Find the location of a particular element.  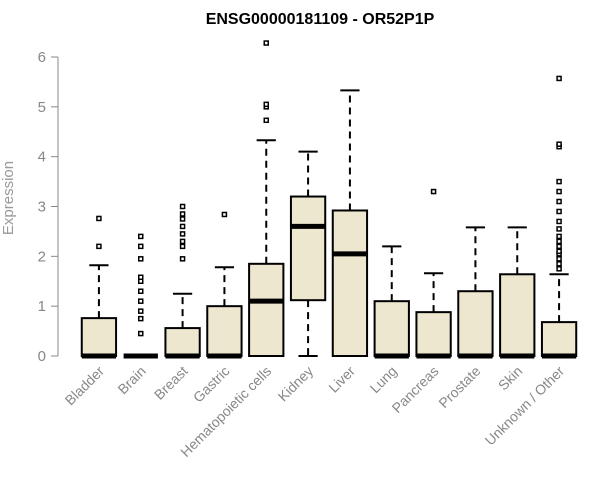

box-prostate is located at coordinates (475, 292).